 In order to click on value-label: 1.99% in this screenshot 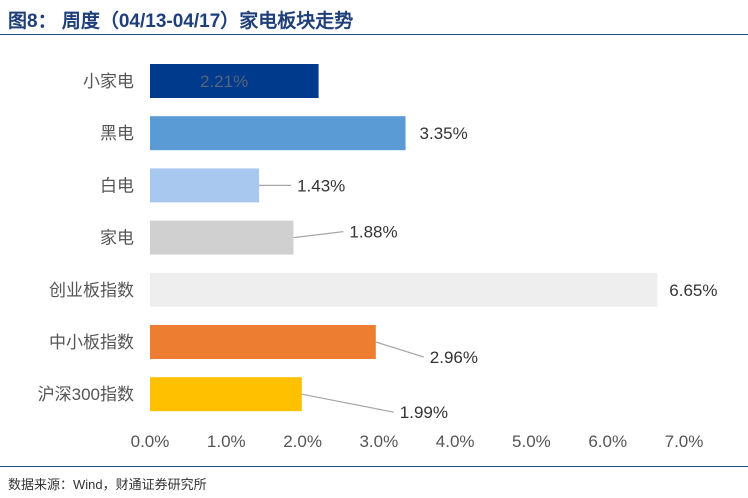, I will do `click(424, 412)`.